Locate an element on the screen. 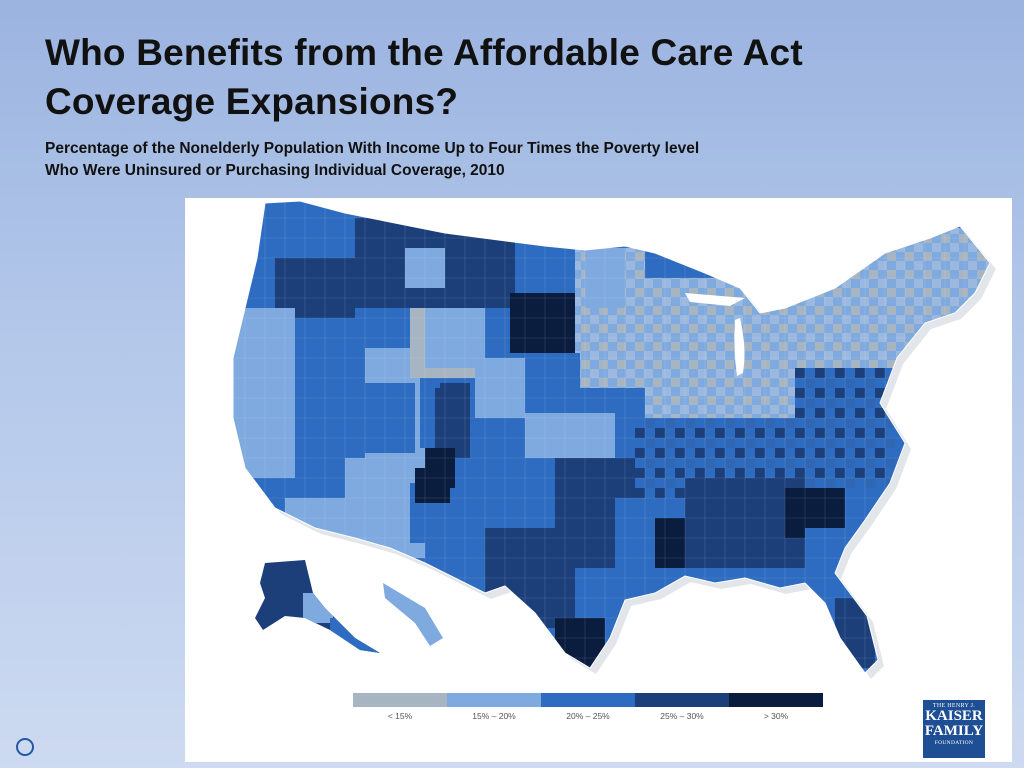 The width and height of the screenshot is (1024, 768). legend-label-25-30: 25% – 30% is located at coordinates (682, 716).